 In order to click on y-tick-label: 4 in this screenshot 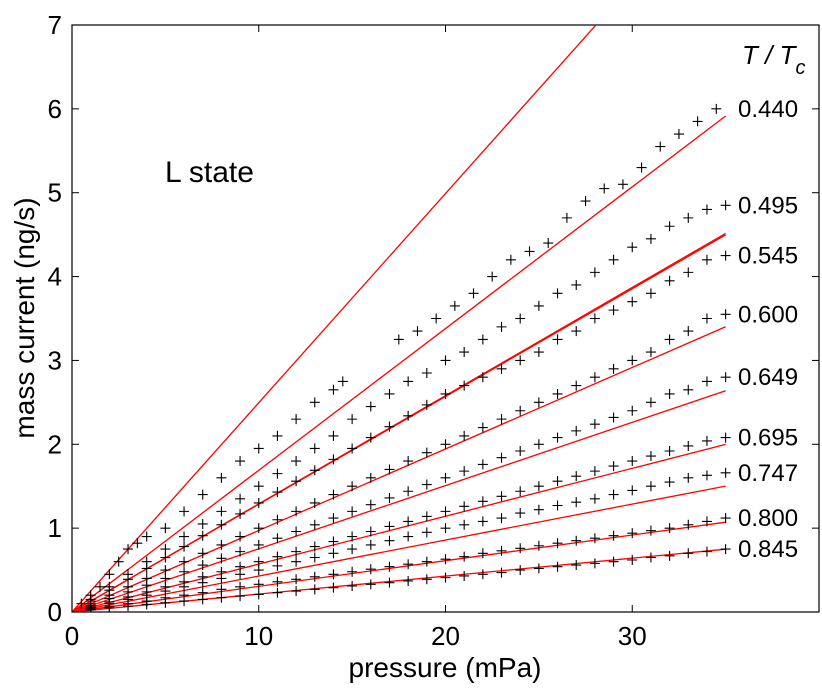, I will do `click(55, 277)`.